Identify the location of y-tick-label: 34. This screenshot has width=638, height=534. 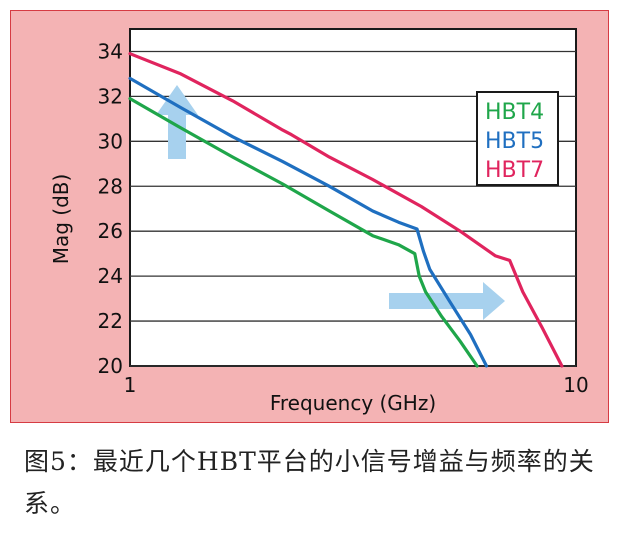
(110, 51).